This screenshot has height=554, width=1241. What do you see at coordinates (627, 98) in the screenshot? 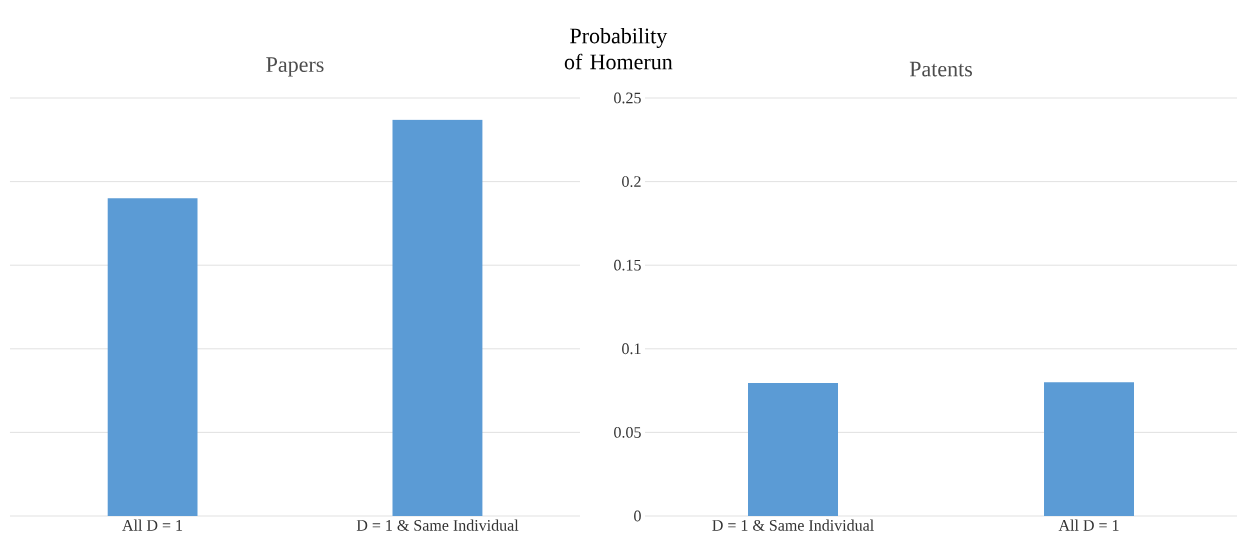
I see `y-tick-label: 0.25` at bounding box center [627, 98].